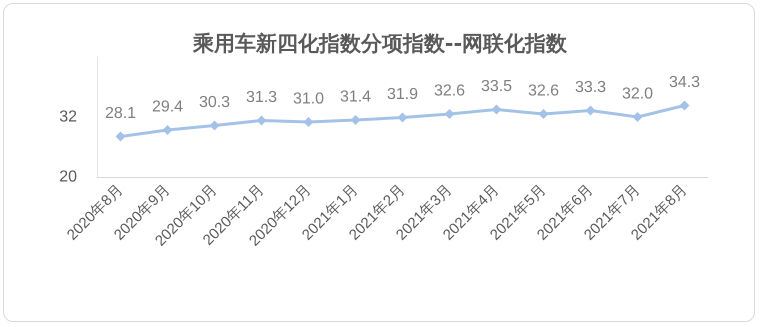 This screenshot has height=327, width=760. Describe the element at coordinates (262, 97) in the screenshot. I see `text: 31.3` at that location.